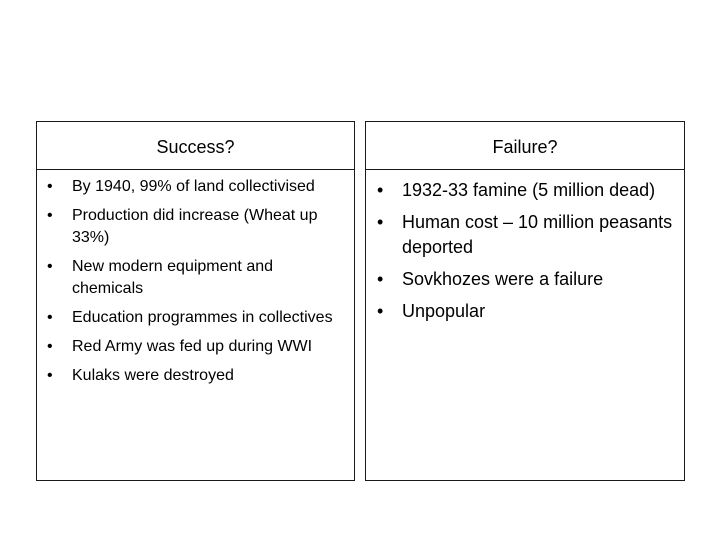  What do you see at coordinates (153, 375) in the screenshot?
I see `list-item-text: Kulaks were destroyed` at bounding box center [153, 375].